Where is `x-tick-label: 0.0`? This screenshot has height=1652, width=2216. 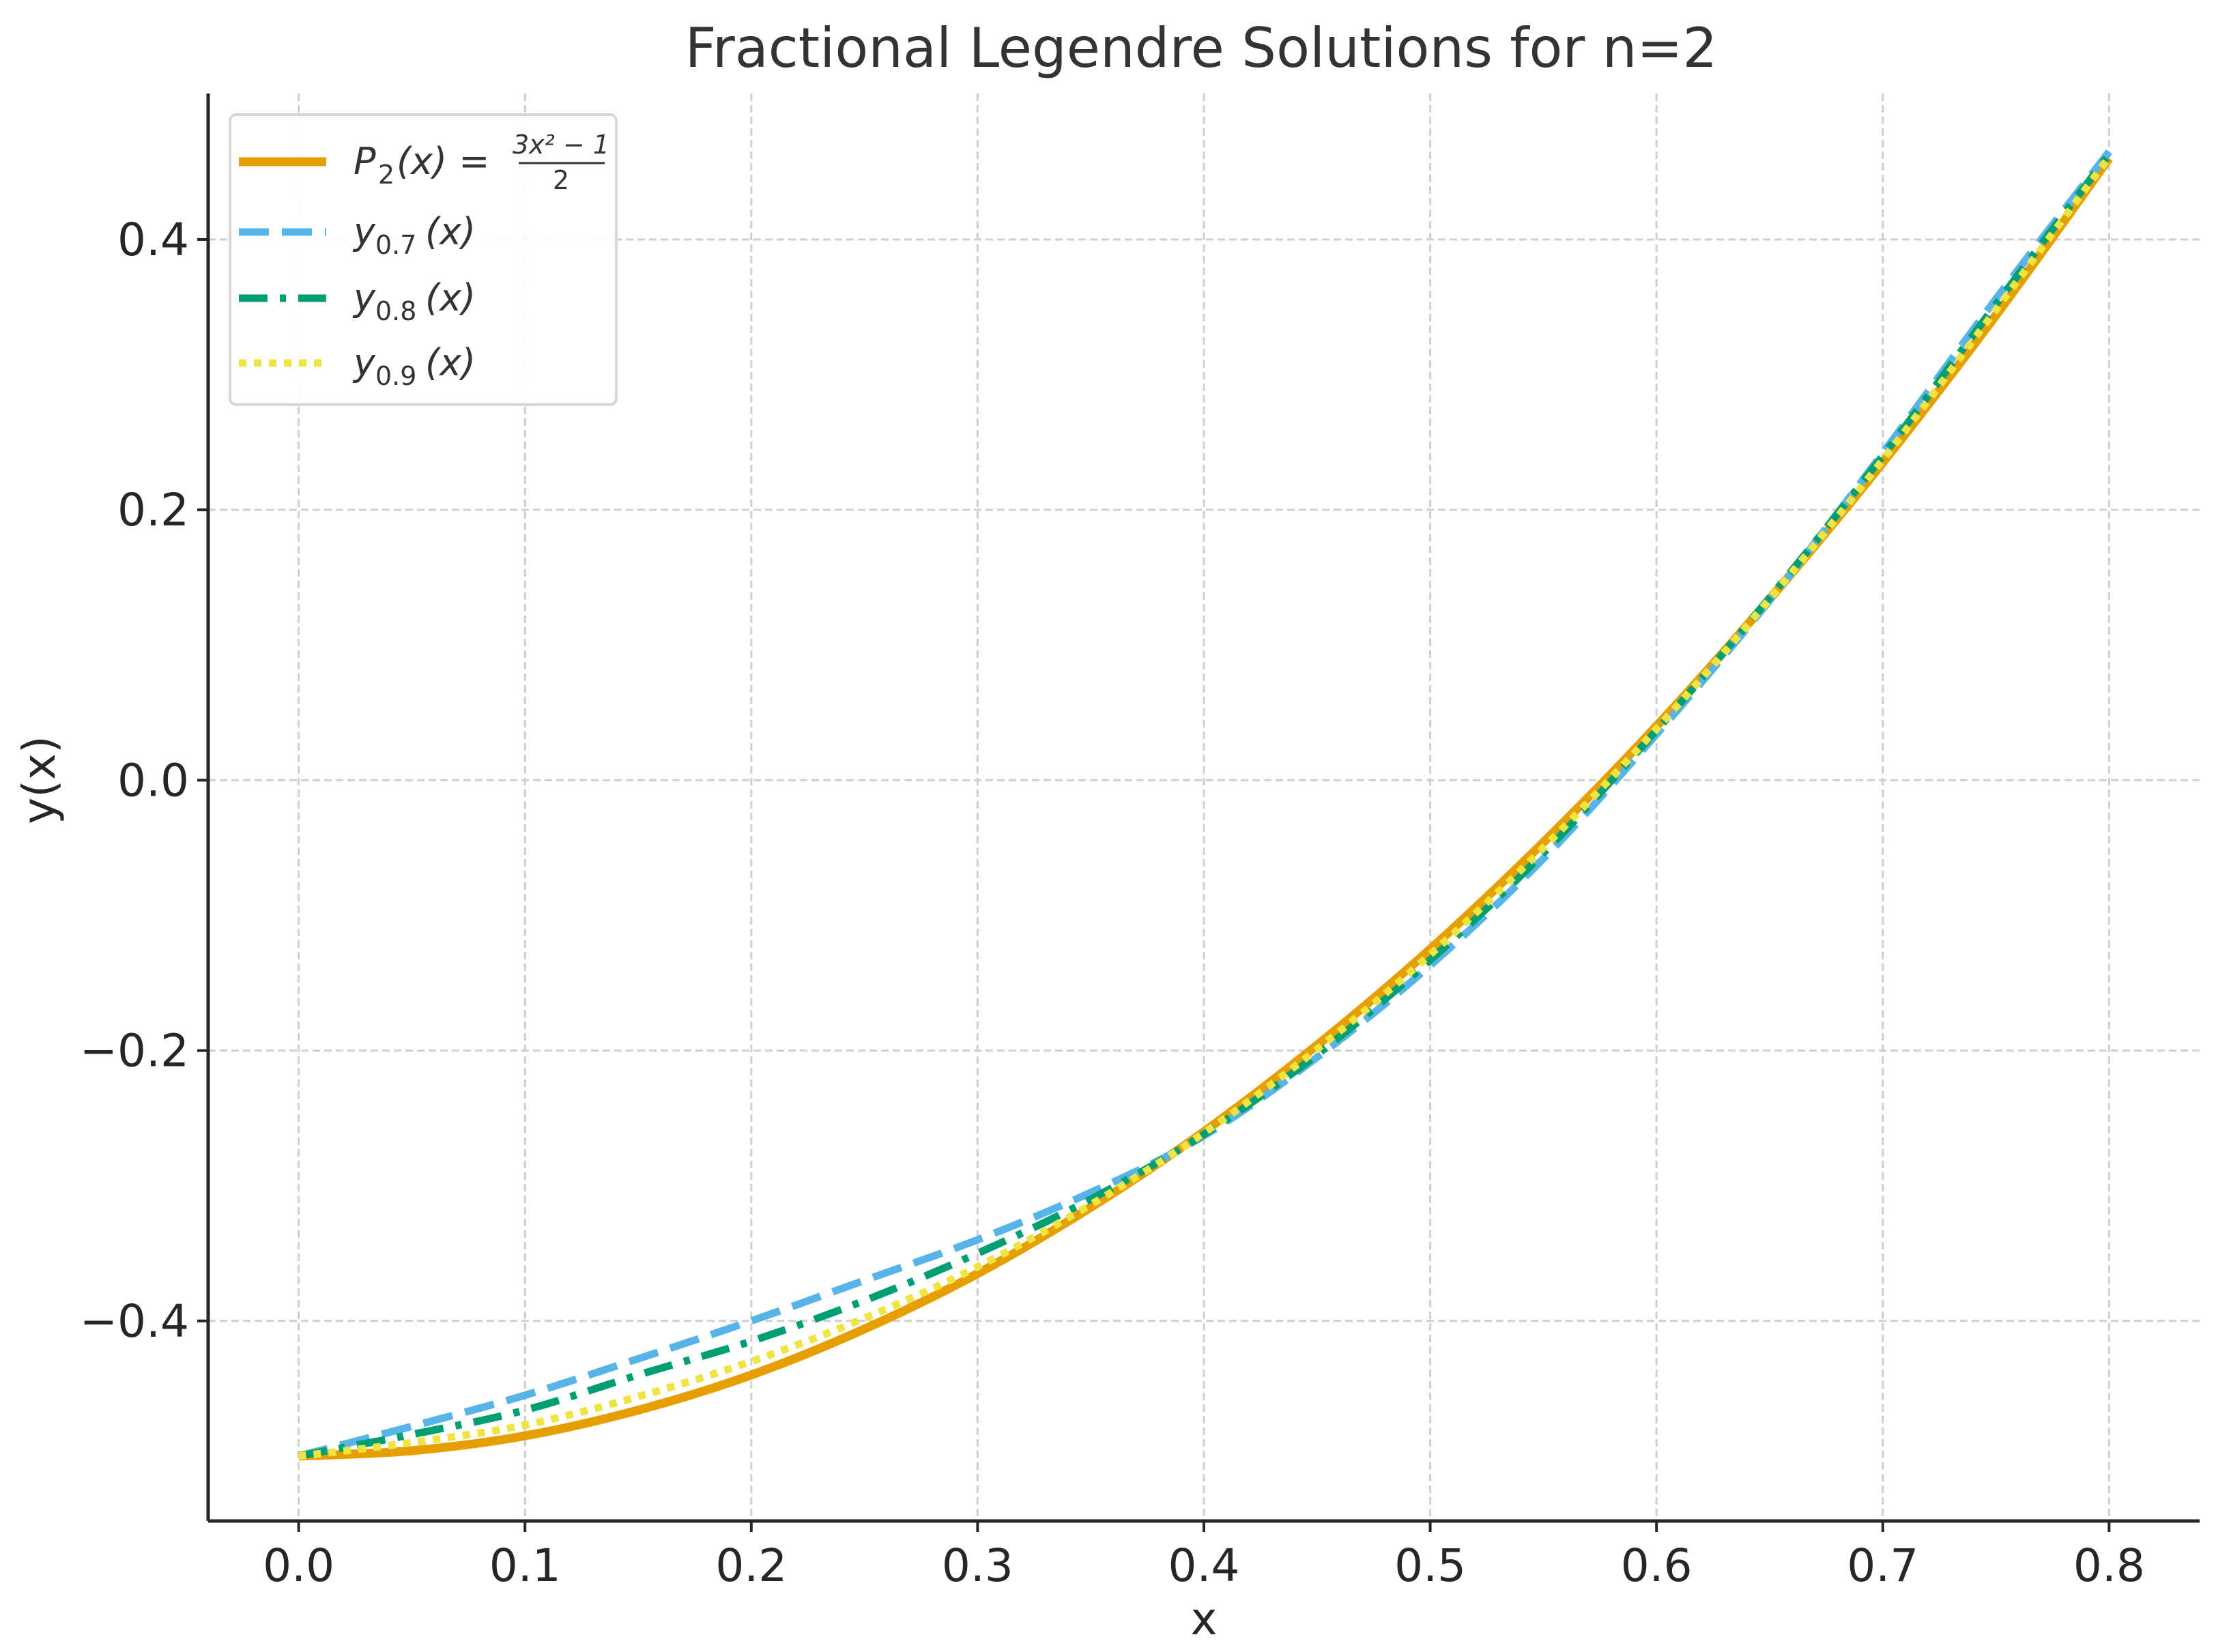
x-tick-label: 0.0 is located at coordinates (298, 1565).